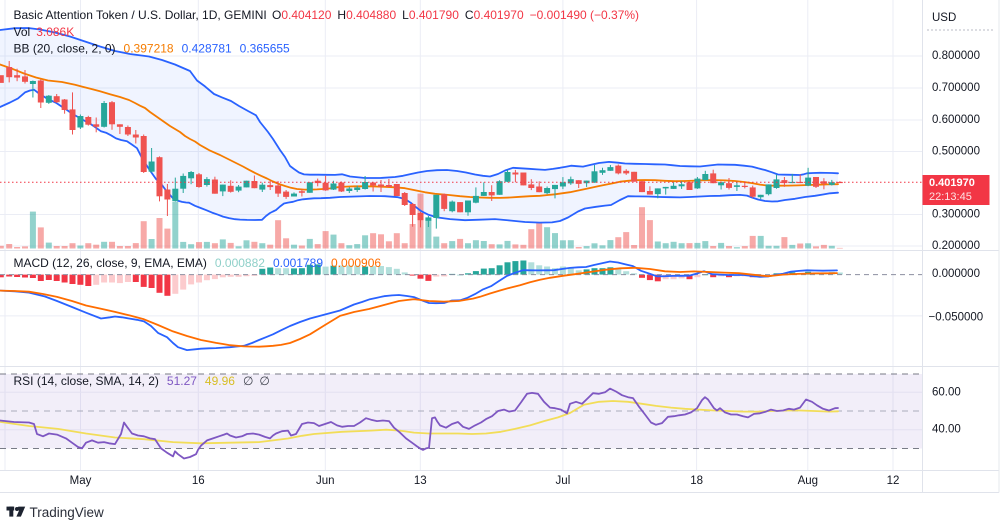 This screenshot has width=1008, height=530. I want to click on svg-text:RSI (14, close, SMA, 14, 2)51.: RSI (14, close, SMA, 14, 2) 51.27 49.96 ∅ ∅, so click(142, 381).